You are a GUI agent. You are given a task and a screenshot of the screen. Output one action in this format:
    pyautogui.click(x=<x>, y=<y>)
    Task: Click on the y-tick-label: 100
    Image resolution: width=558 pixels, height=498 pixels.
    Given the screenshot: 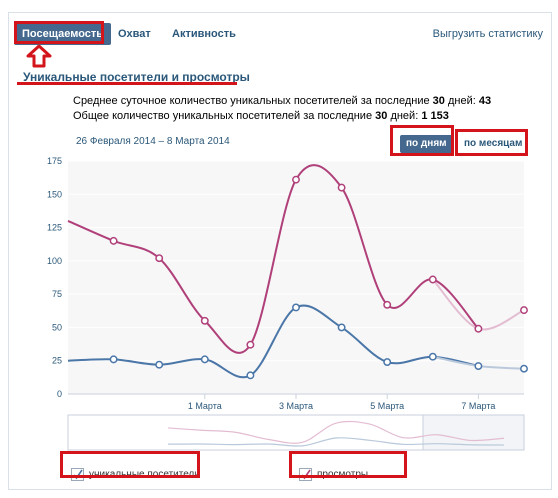 What is the action you would take?
    pyautogui.click(x=54, y=261)
    